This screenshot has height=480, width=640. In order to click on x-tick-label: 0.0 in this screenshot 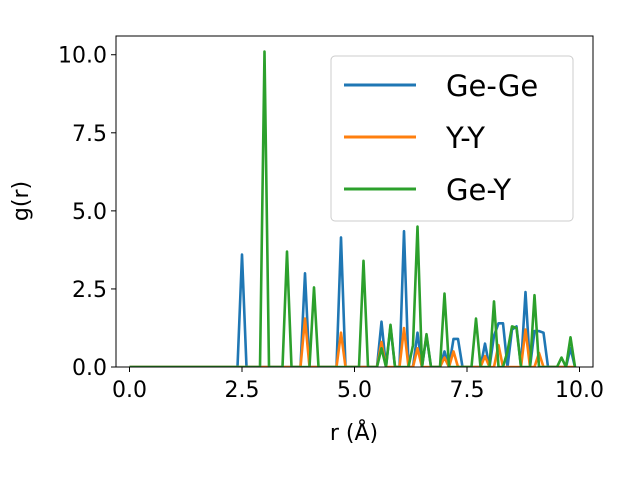, I will do `click(129, 390)`.